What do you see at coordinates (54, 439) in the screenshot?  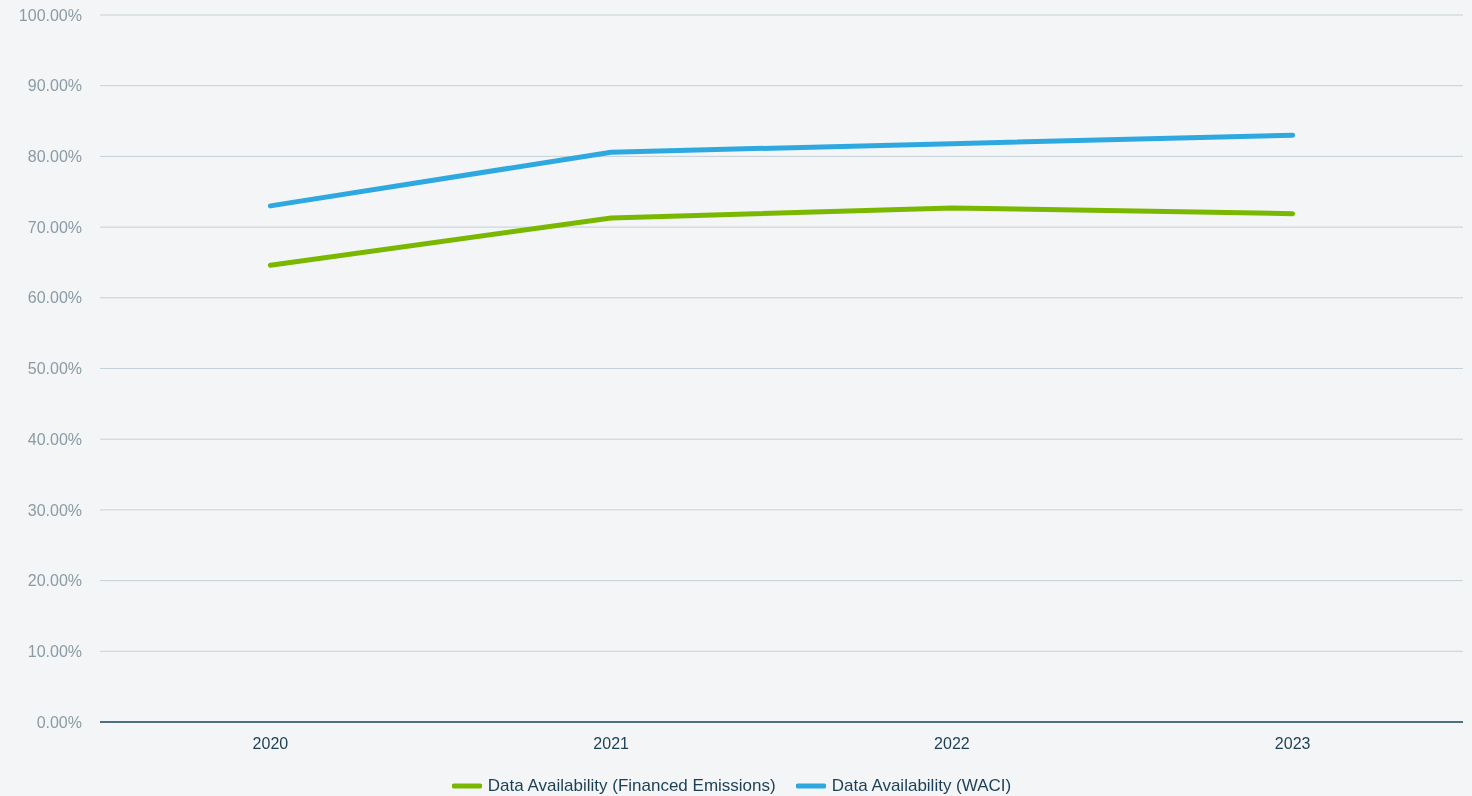 I see `y-tick-label: 40.00%` at bounding box center [54, 439].